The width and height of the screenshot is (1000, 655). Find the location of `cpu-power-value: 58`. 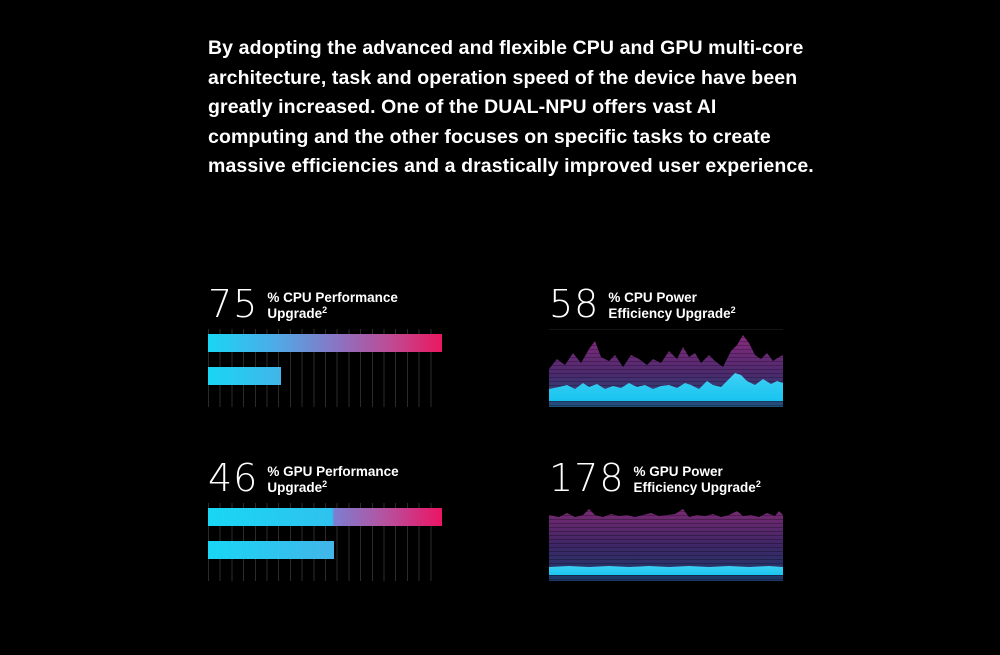

cpu-power-value: 58 is located at coordinates (574, 304).